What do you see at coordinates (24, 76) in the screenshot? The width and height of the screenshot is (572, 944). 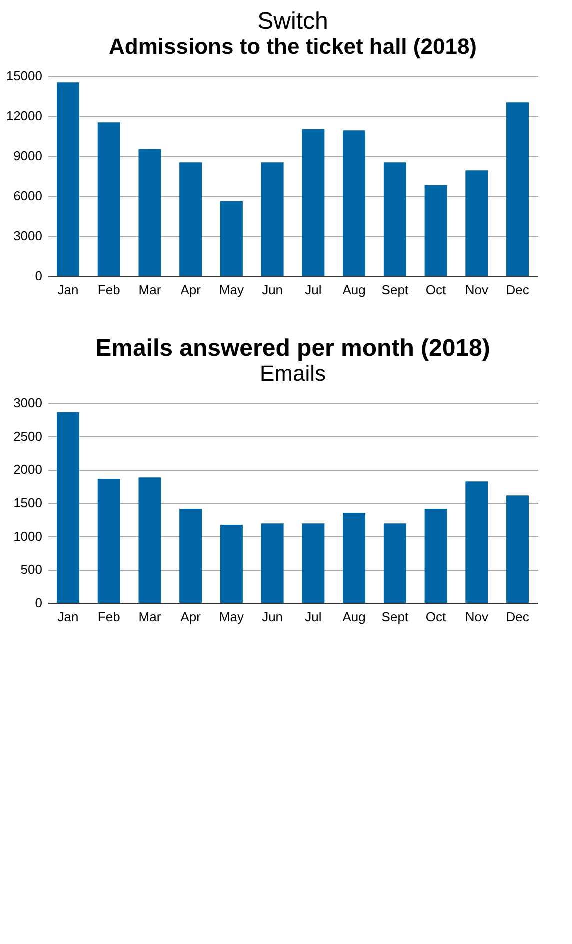 I see `y-tick-label: 15000` at bounding box center [24, 76].